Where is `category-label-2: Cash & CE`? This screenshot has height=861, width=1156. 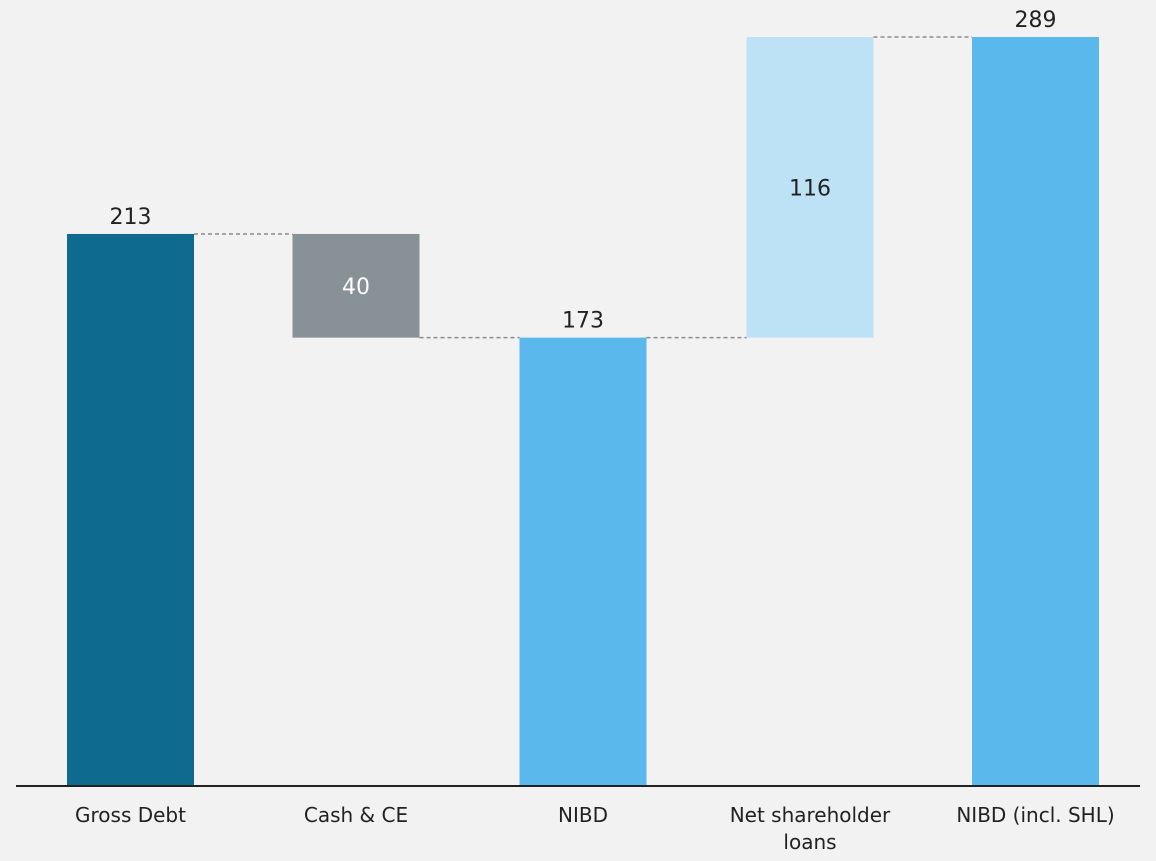 category-label-2: Cash & CE is located at coordinates (356, 815).